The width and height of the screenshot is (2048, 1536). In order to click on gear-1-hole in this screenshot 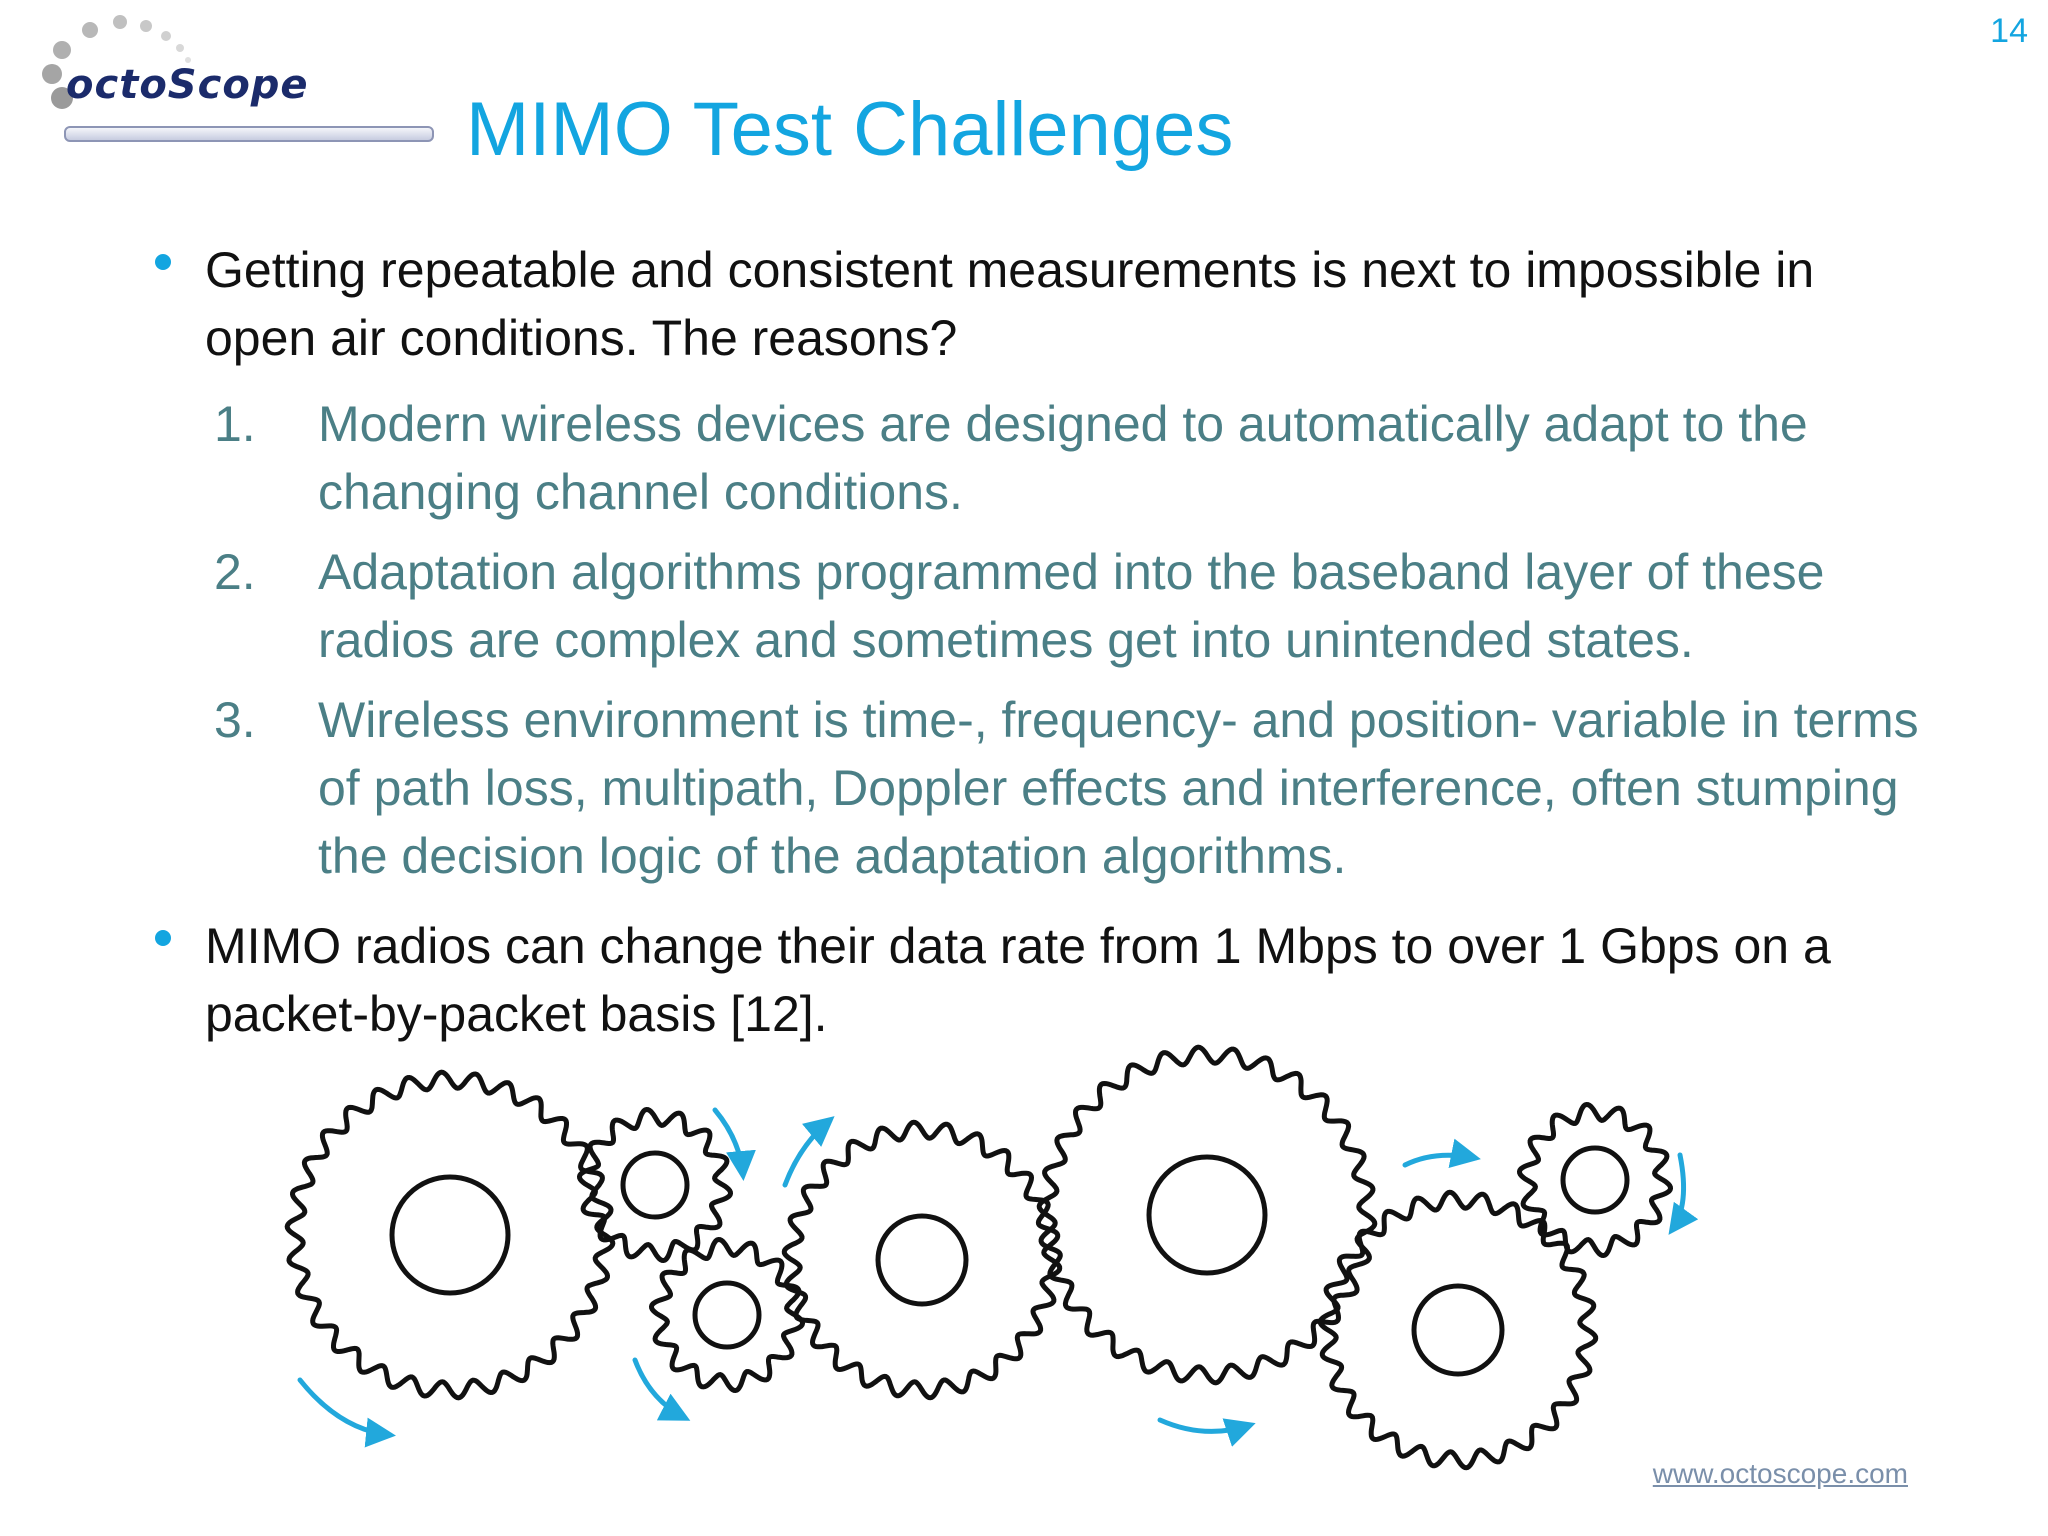, I will do `click(450, 1235)`.